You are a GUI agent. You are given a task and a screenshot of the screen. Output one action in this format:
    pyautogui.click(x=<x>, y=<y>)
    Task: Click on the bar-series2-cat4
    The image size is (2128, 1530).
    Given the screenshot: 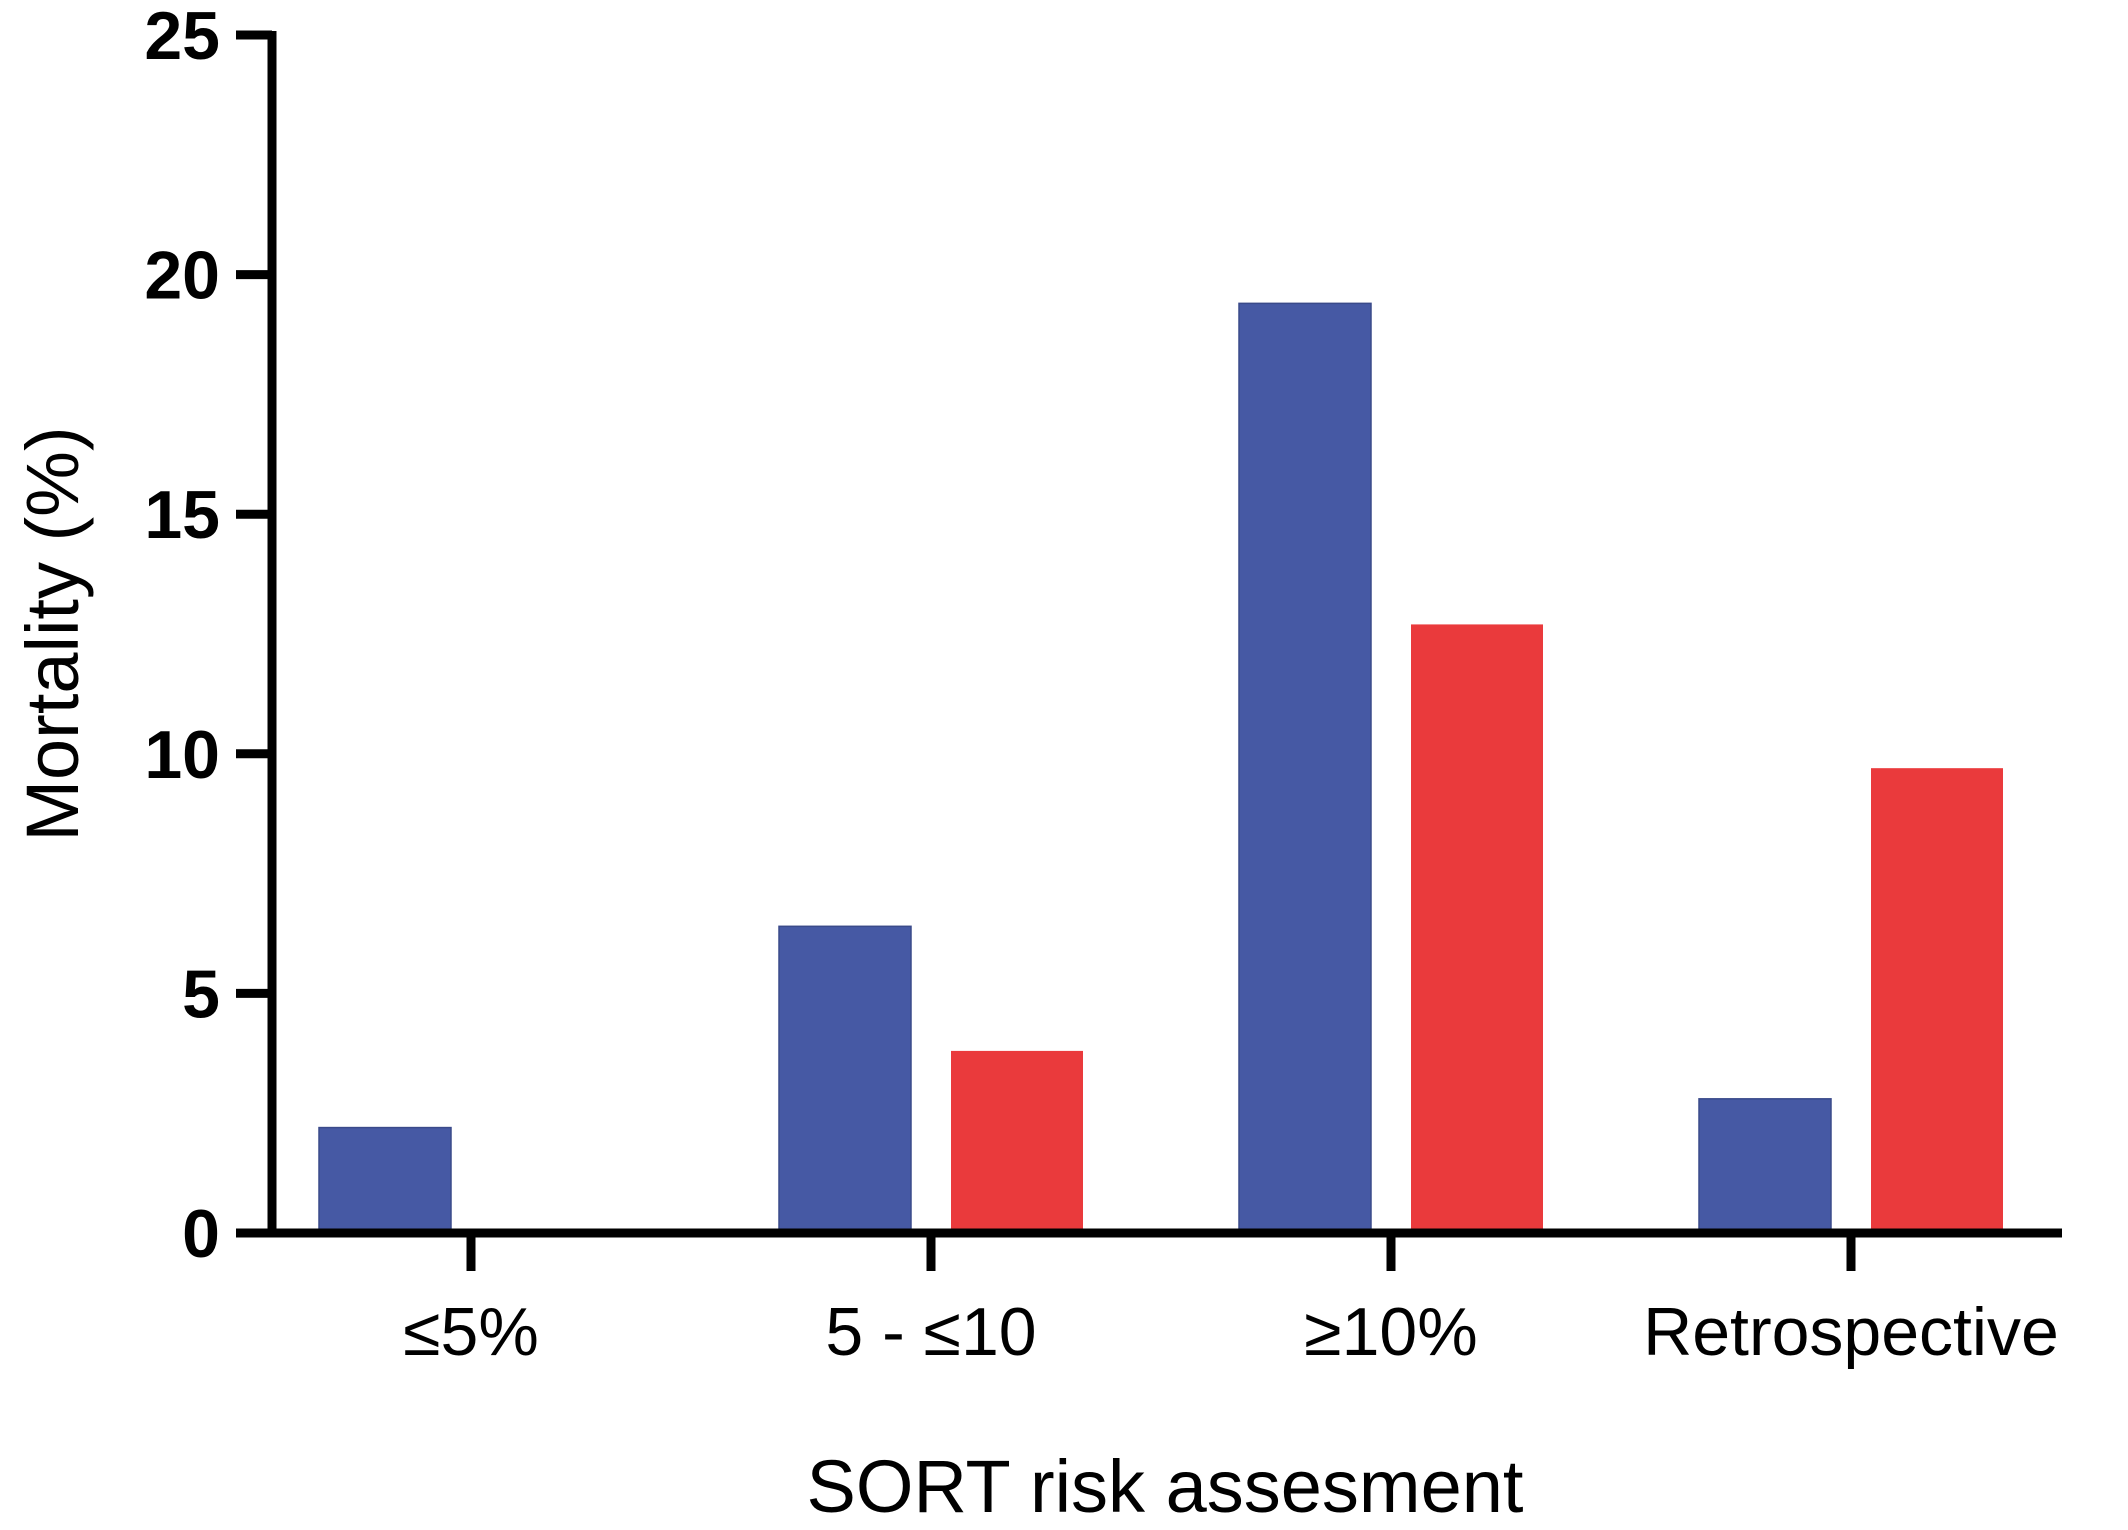 What is the action you would take?
    pyautogui.click(x=1937, y=1000)
    